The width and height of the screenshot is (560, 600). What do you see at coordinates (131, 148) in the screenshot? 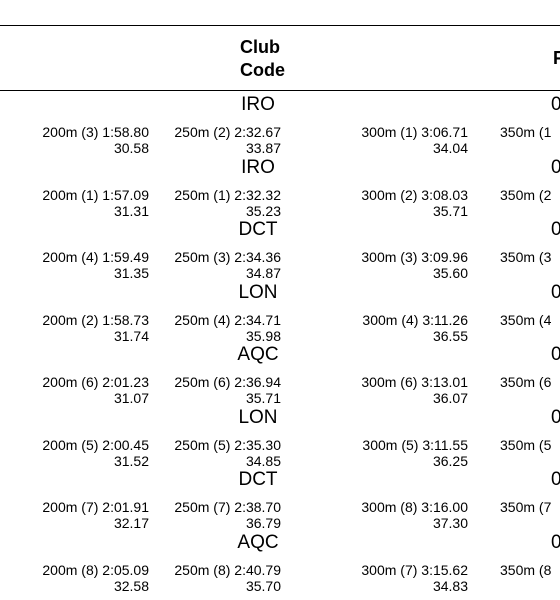
I see `split-value: 30.58` at bounding box center [131, 148].